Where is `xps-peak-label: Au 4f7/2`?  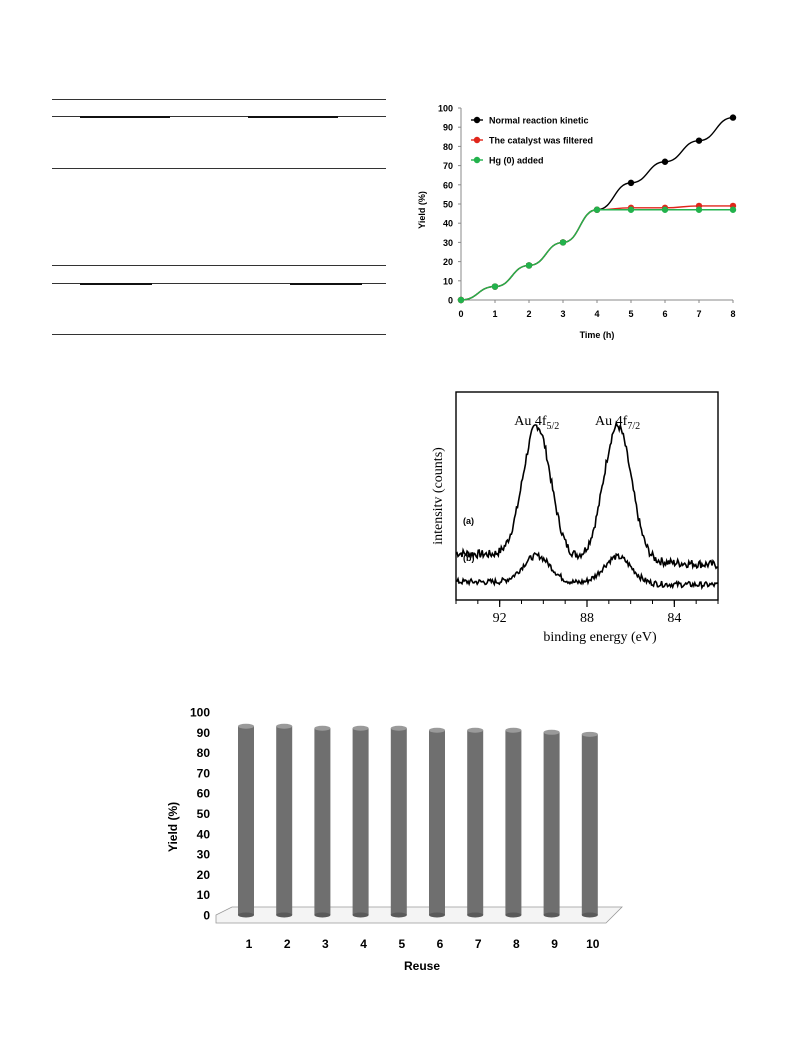
xps-peak-label: Au 4f7/2 is located at coordinates (617, 423).